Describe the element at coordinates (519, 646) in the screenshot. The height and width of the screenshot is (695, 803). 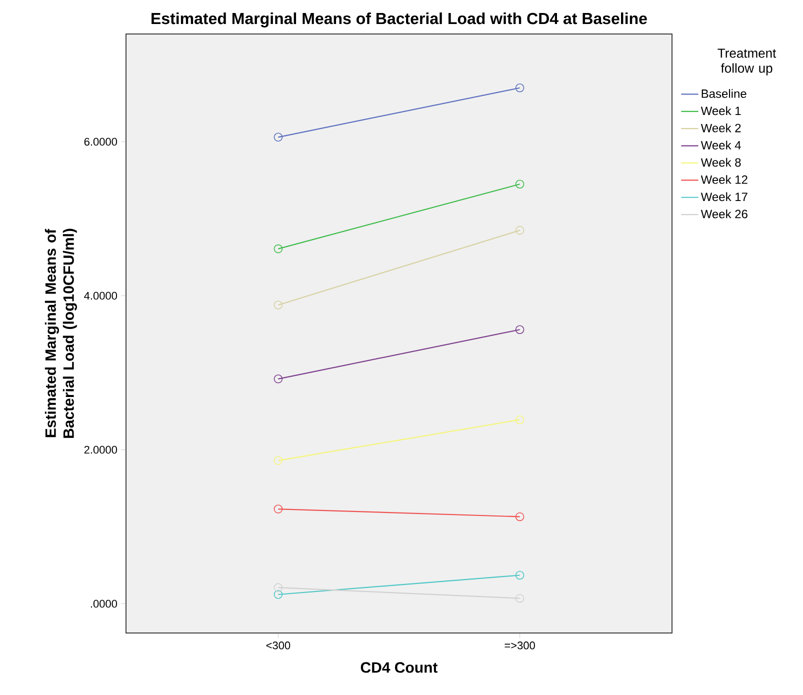
I see `x-tick-label: =>300` at that location.